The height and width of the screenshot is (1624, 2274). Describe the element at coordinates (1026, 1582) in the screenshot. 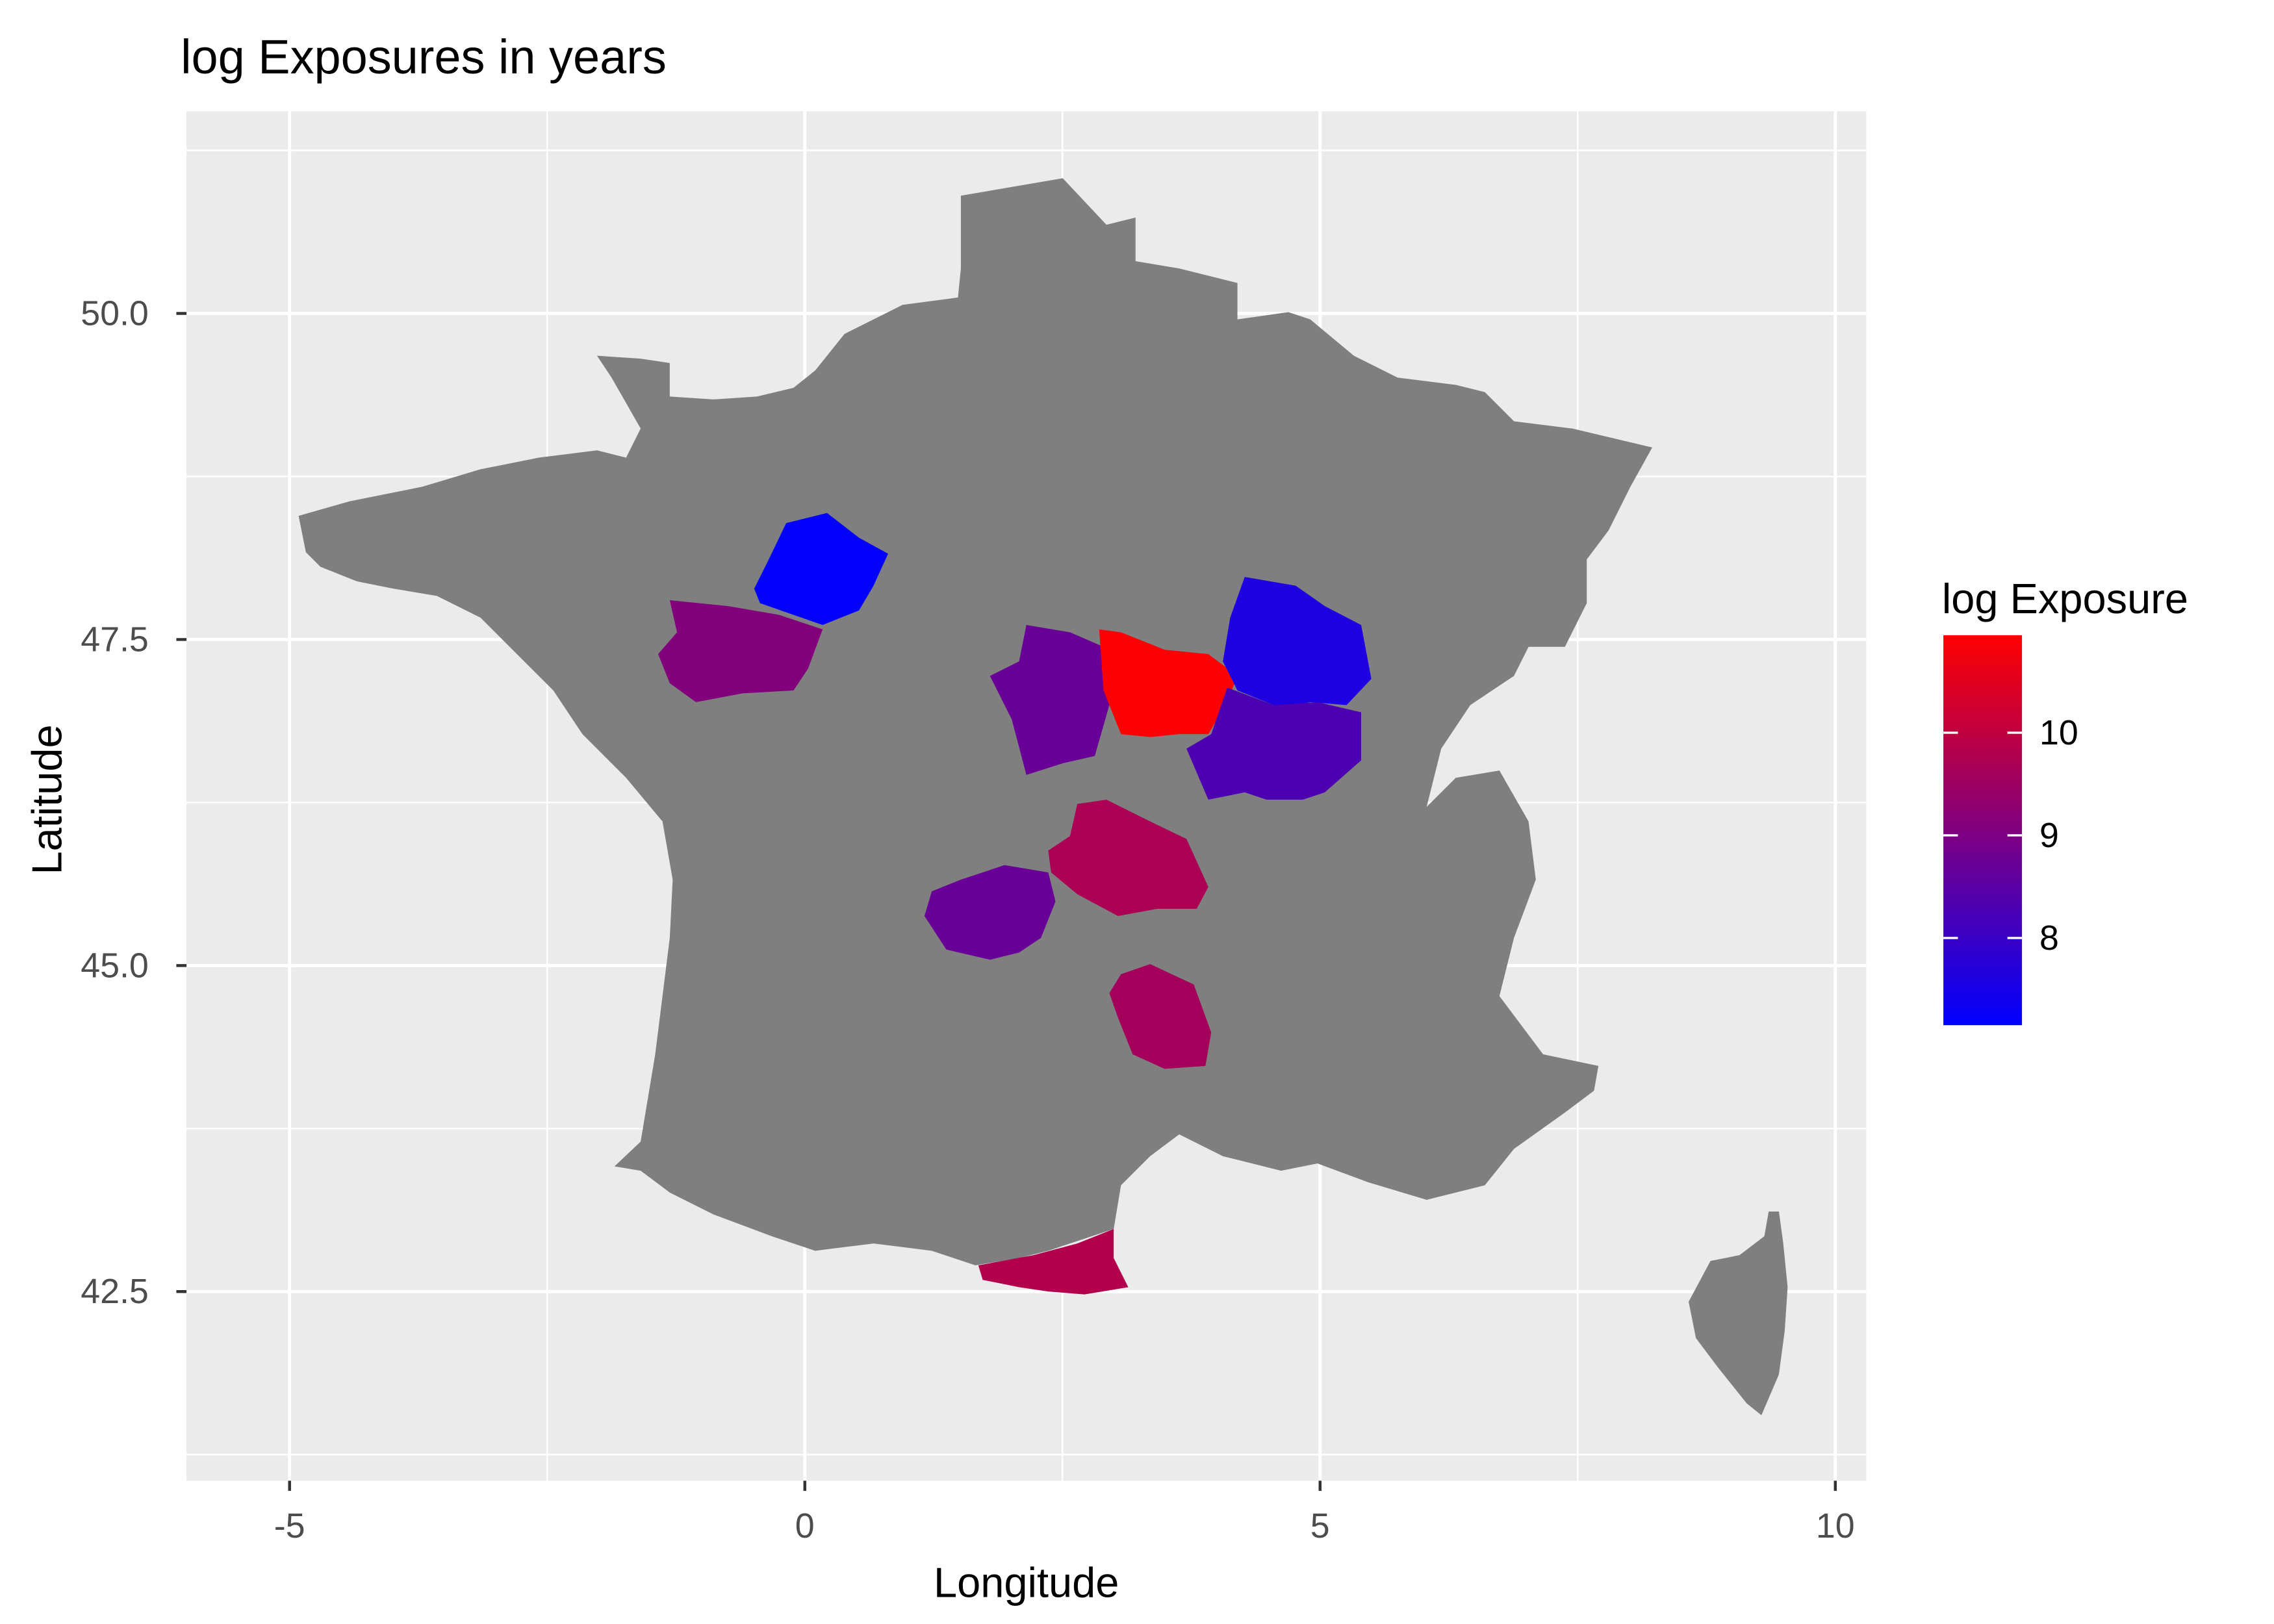

I see `x-axis-title: Longitude` at that location.